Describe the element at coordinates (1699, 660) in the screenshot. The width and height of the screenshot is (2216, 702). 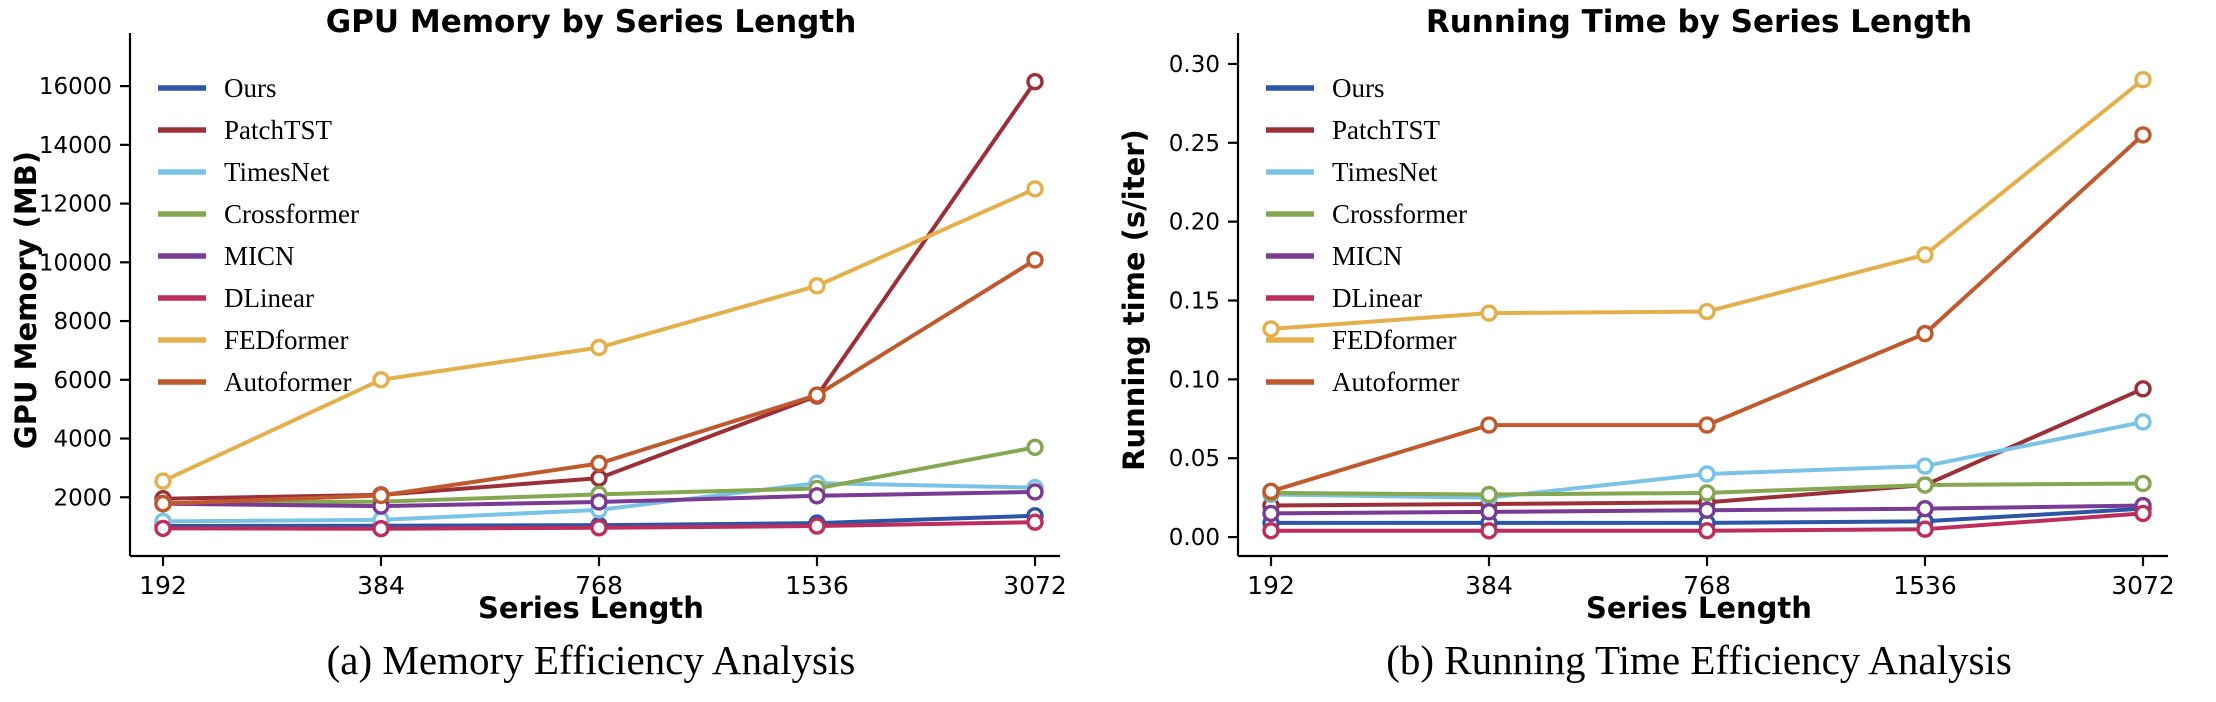
I see `caption-b: (b) Running Time Efficiency Analysis` at that location.